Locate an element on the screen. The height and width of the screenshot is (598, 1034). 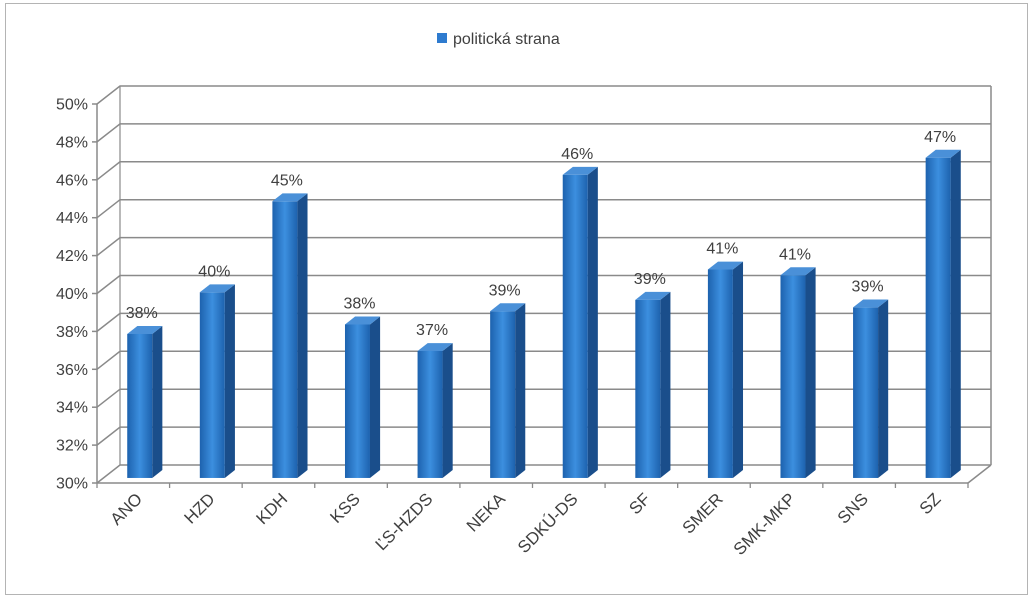
legend-swatch is located at coordinates (442, 38).